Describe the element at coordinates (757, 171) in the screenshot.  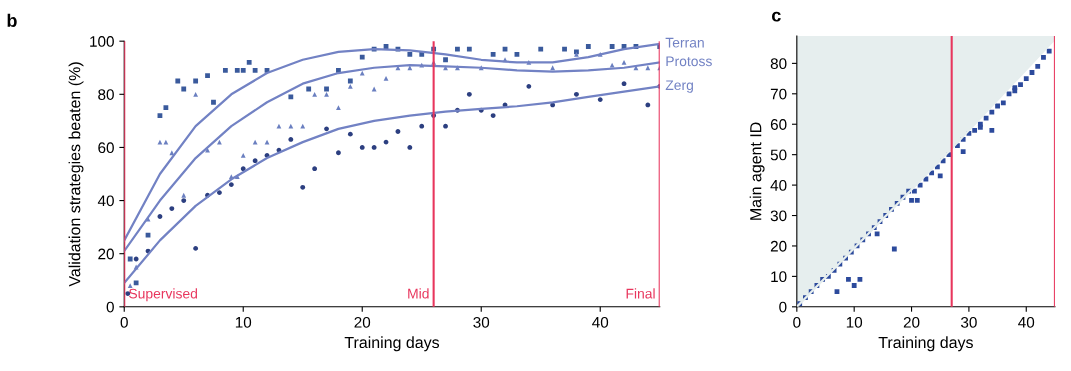
I see `y-axis-title: Main agent ID` at that location.